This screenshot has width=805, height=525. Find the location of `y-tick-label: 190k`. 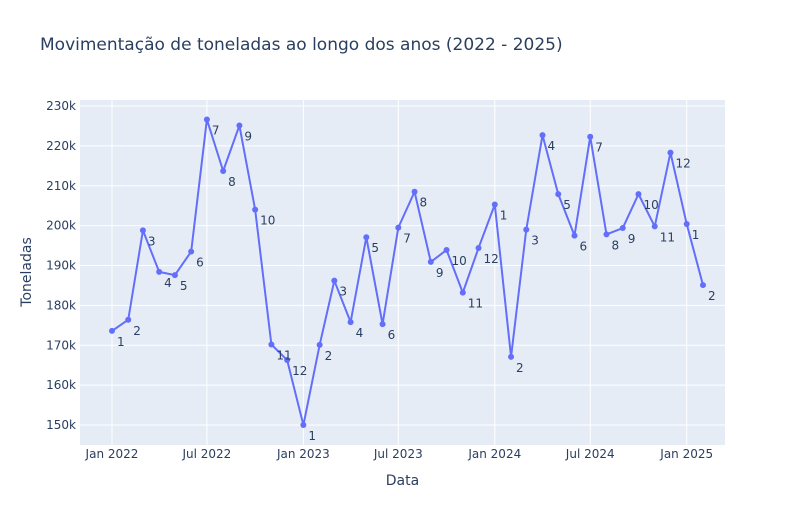

y-tick-label: 190k is located at coordinates (61, 266).